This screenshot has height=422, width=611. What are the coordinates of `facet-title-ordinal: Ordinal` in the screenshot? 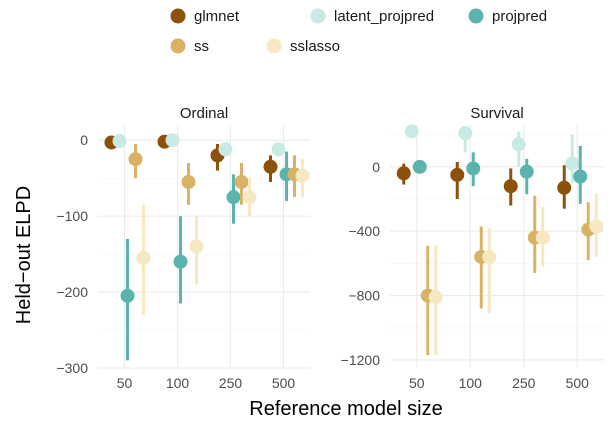 It's located at (204, 113).